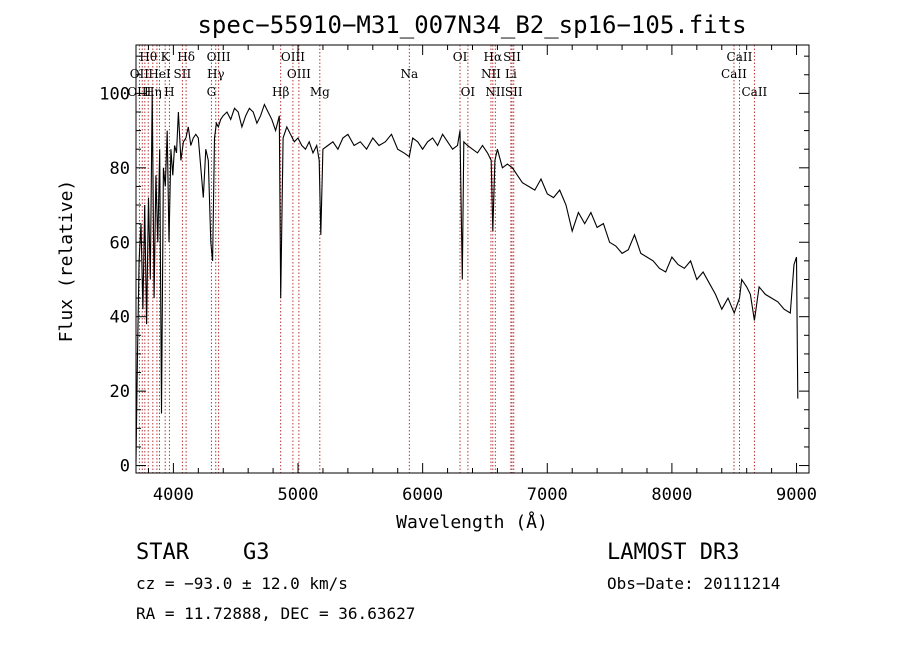  I want to click on line-label: Mg, so click(320, 92).